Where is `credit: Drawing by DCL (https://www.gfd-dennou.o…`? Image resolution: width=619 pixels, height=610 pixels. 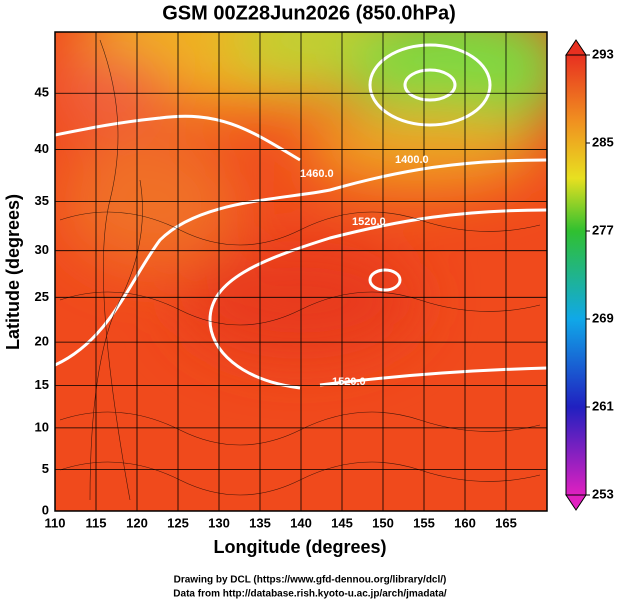
credit: Drawing by DCL (https://www.gfd-dennou.o… is located at coordinates (310, 580).